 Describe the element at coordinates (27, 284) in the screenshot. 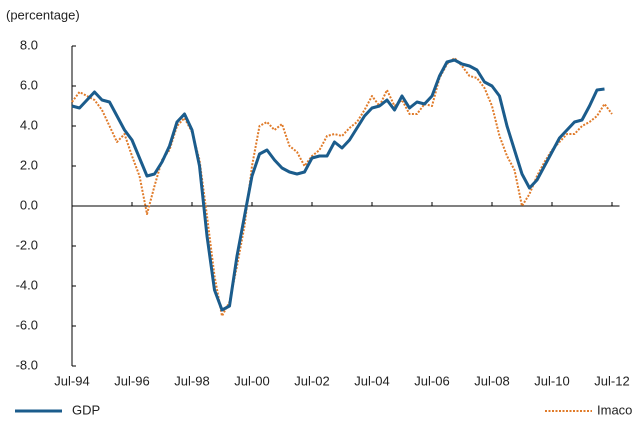

I see `y-tick-label: -4.0` at that location.